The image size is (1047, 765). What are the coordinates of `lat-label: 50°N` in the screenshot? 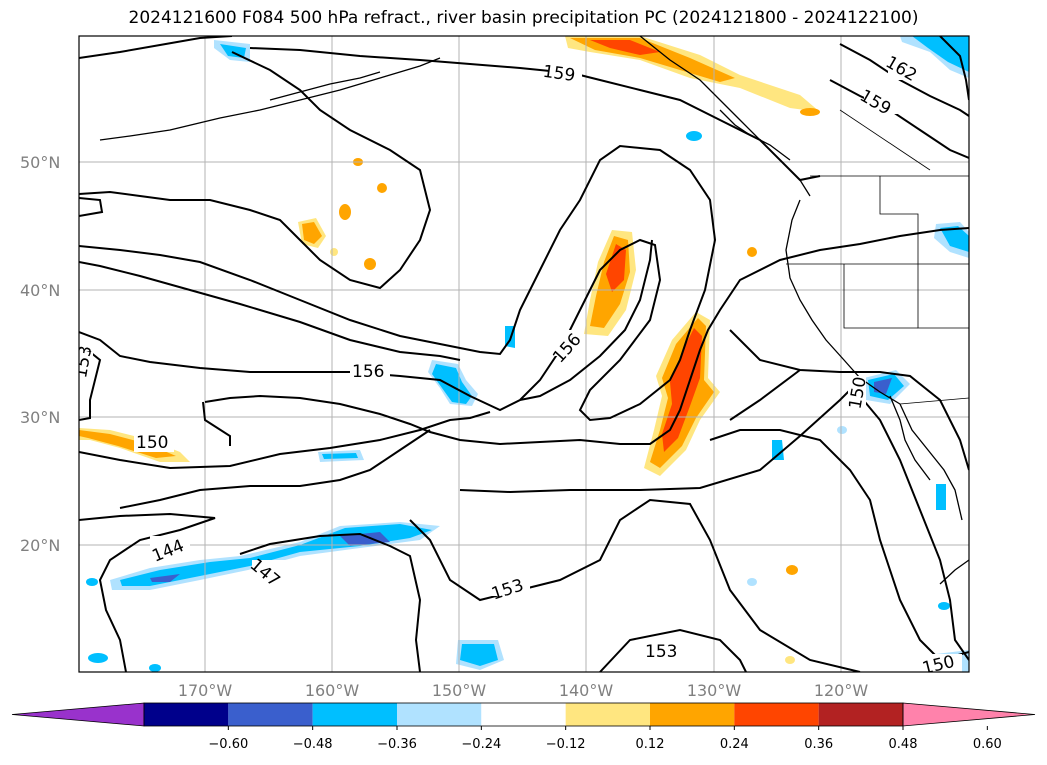 It's located at (40, 162).